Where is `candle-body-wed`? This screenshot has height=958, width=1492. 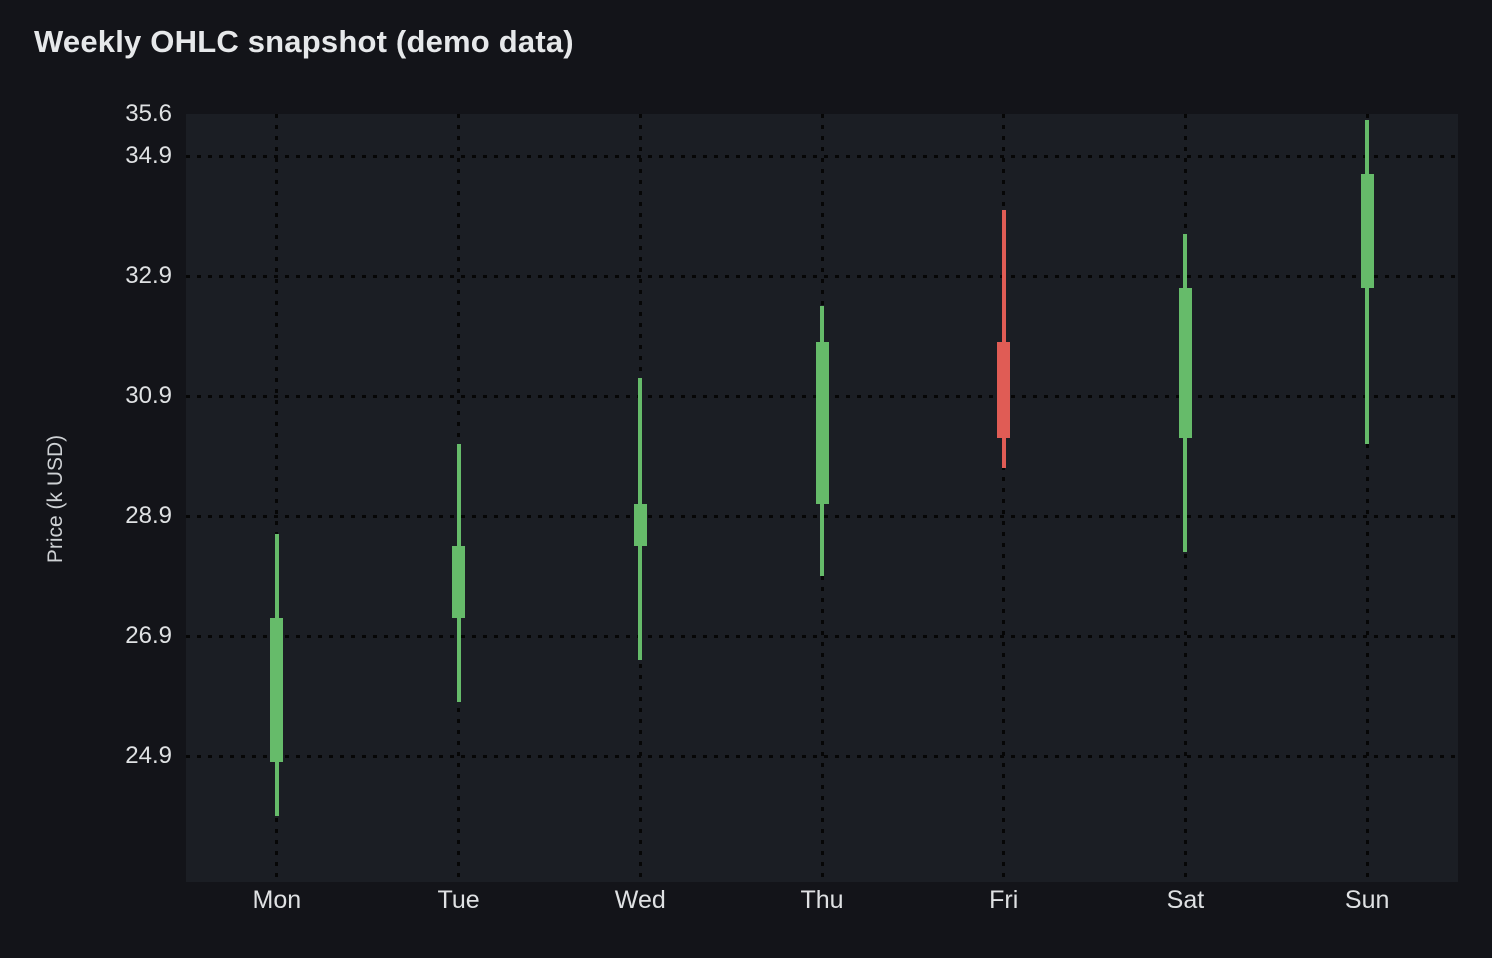 candle-body-wed is located at coordinates (640, 525).